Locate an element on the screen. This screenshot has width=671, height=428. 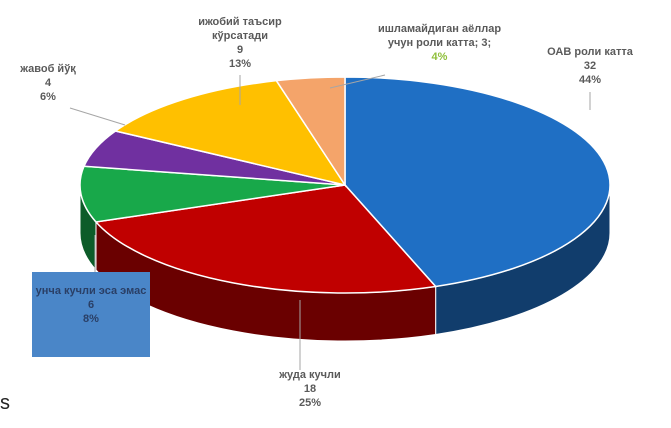
label-name: жуда кучли is located at coordinates (310, 375).